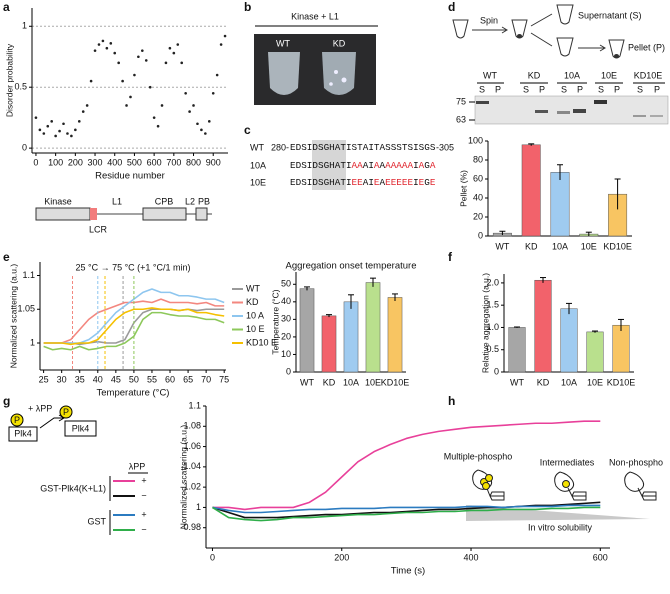 The height and width of the screenshot is (594, 670). Describe the element at coordinates (492, 327) in the screenshot. I see `y-tick-label: 1.0` at that location.